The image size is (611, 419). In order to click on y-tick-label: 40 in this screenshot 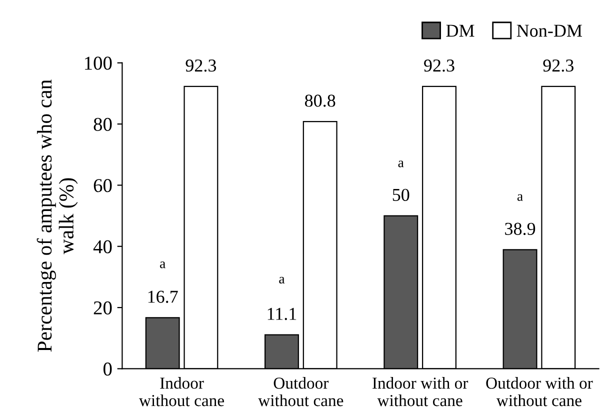, I will do `click(102, 247)`.